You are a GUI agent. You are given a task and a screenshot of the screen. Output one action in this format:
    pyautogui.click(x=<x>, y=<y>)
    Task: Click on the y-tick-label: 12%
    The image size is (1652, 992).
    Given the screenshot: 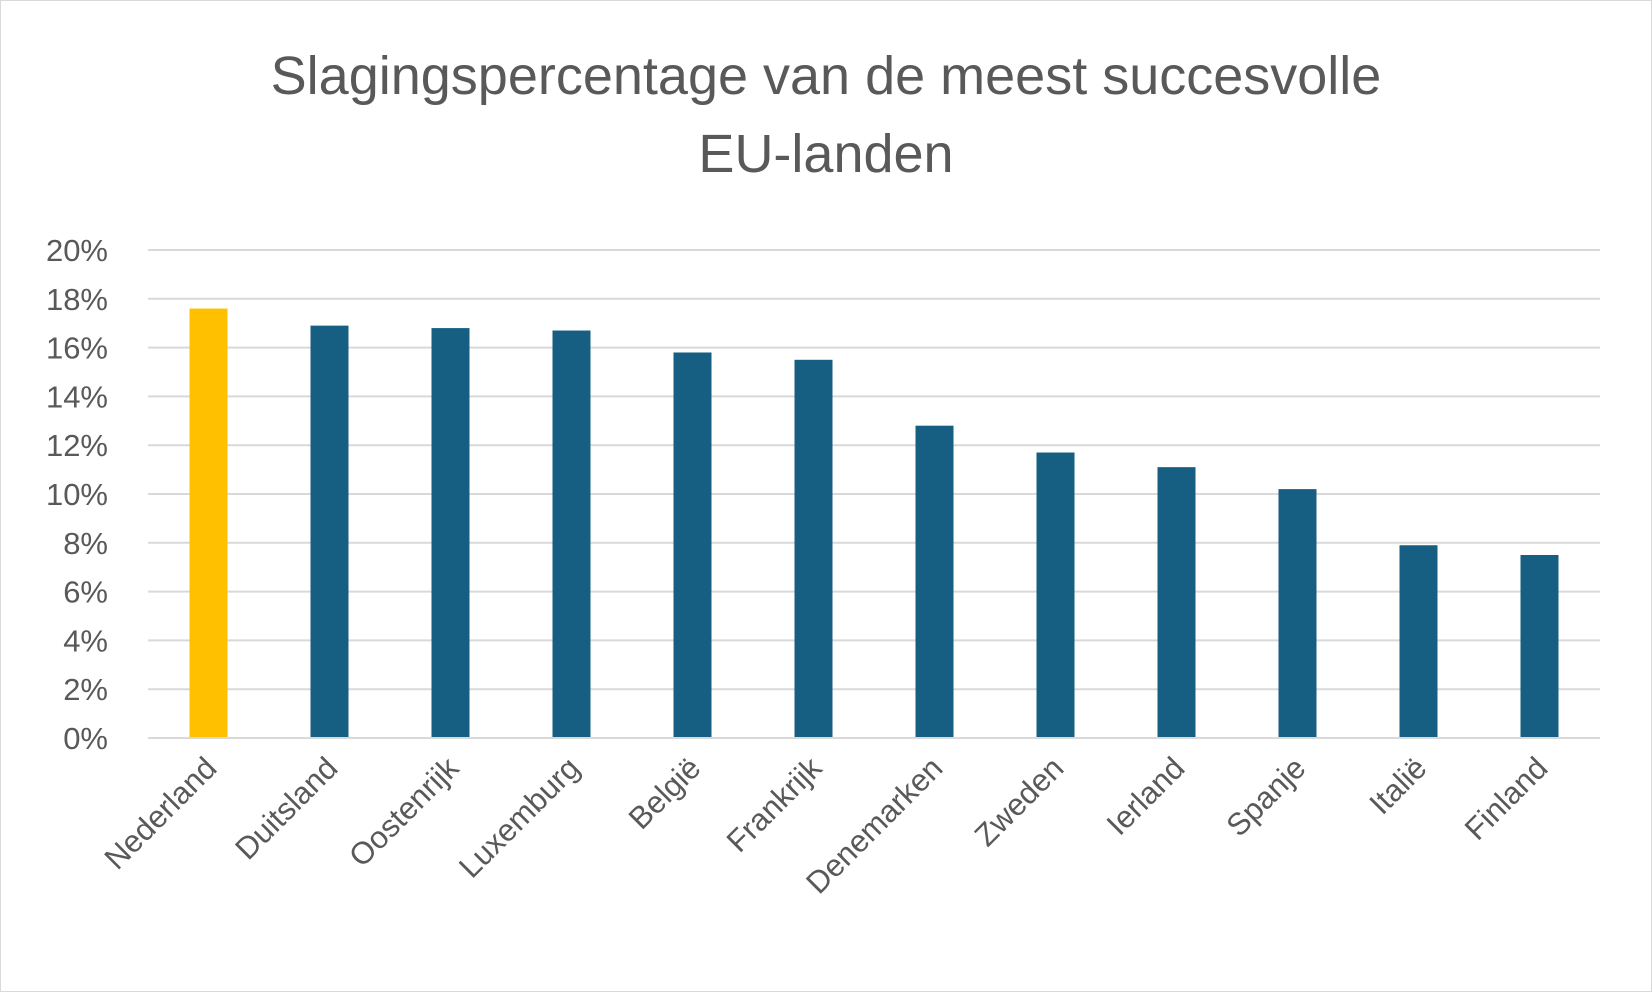 What is the action you would take?
    pyautogui.click(x=77, y=445)
    